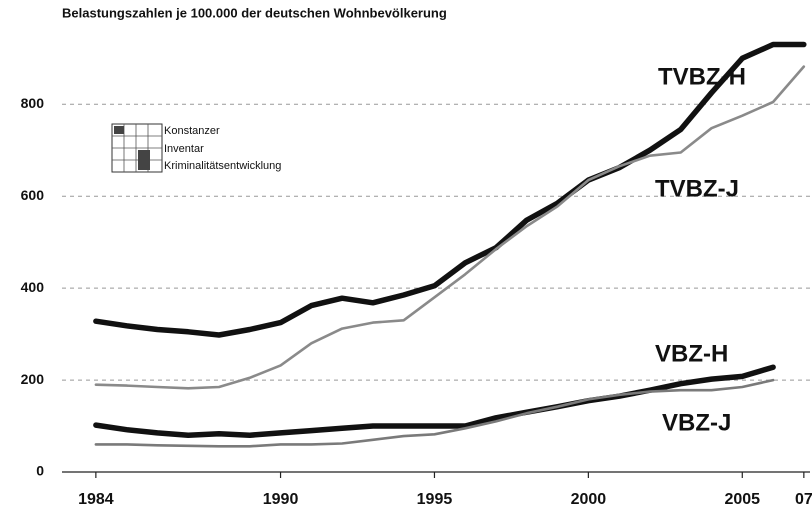  Describe the element at coordinates (33, 287) in the screenshot. I see `y-tick-label: 400` at that location.